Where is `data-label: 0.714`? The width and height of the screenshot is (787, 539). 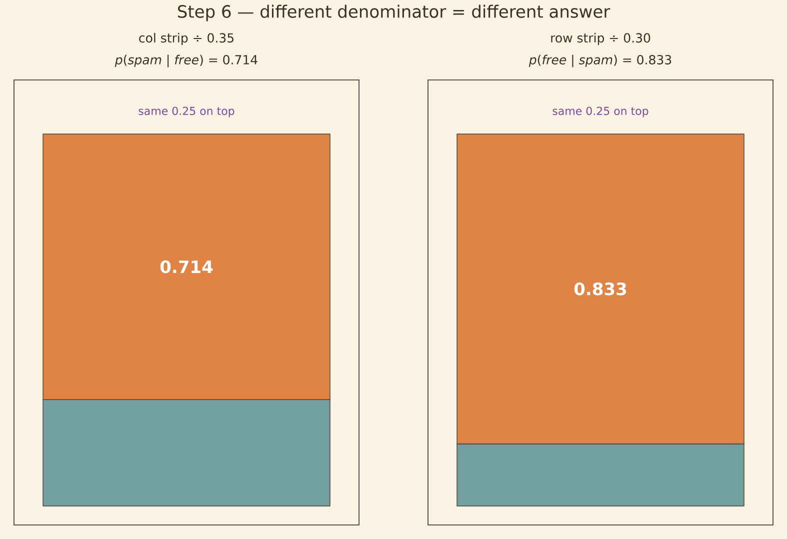 data-label: 0.714 is located at coordinates (186, 267).